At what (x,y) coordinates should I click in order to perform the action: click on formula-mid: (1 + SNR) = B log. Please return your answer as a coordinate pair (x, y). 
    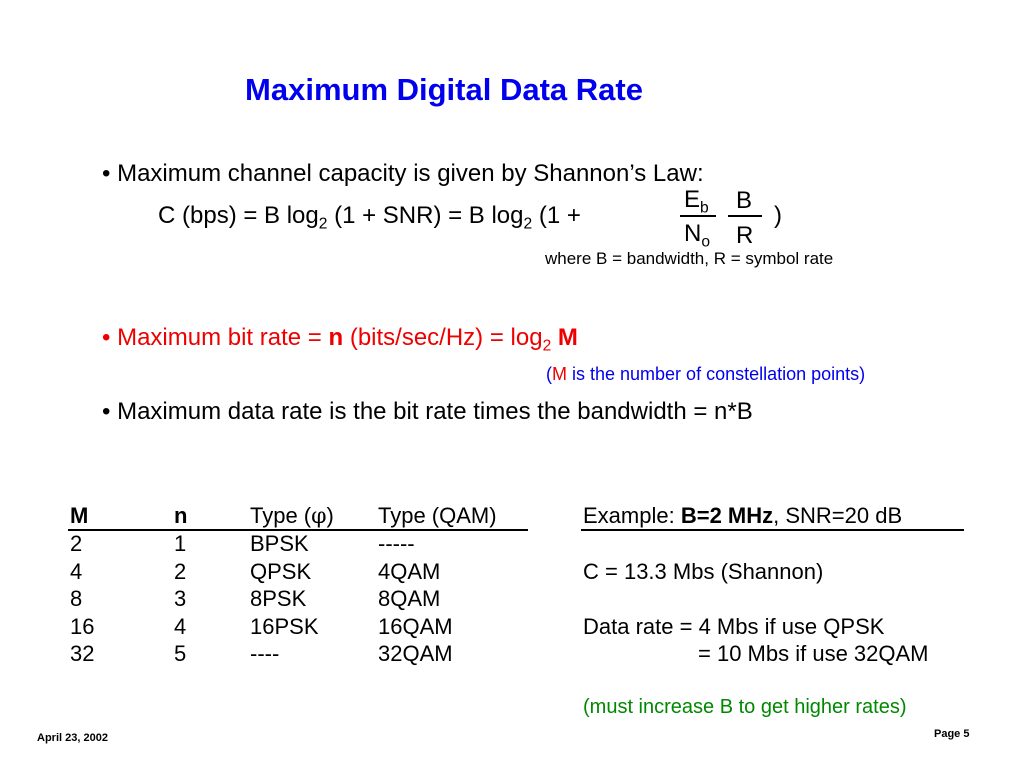
    Looking at the image, I should click on (425, 215).